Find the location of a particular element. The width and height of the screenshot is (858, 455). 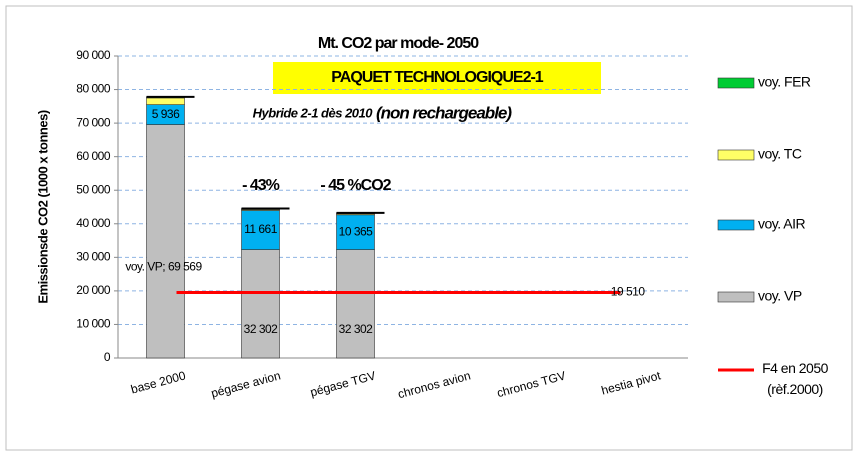

y-tick-label: 30 000 is located at coordinates (93, 257).